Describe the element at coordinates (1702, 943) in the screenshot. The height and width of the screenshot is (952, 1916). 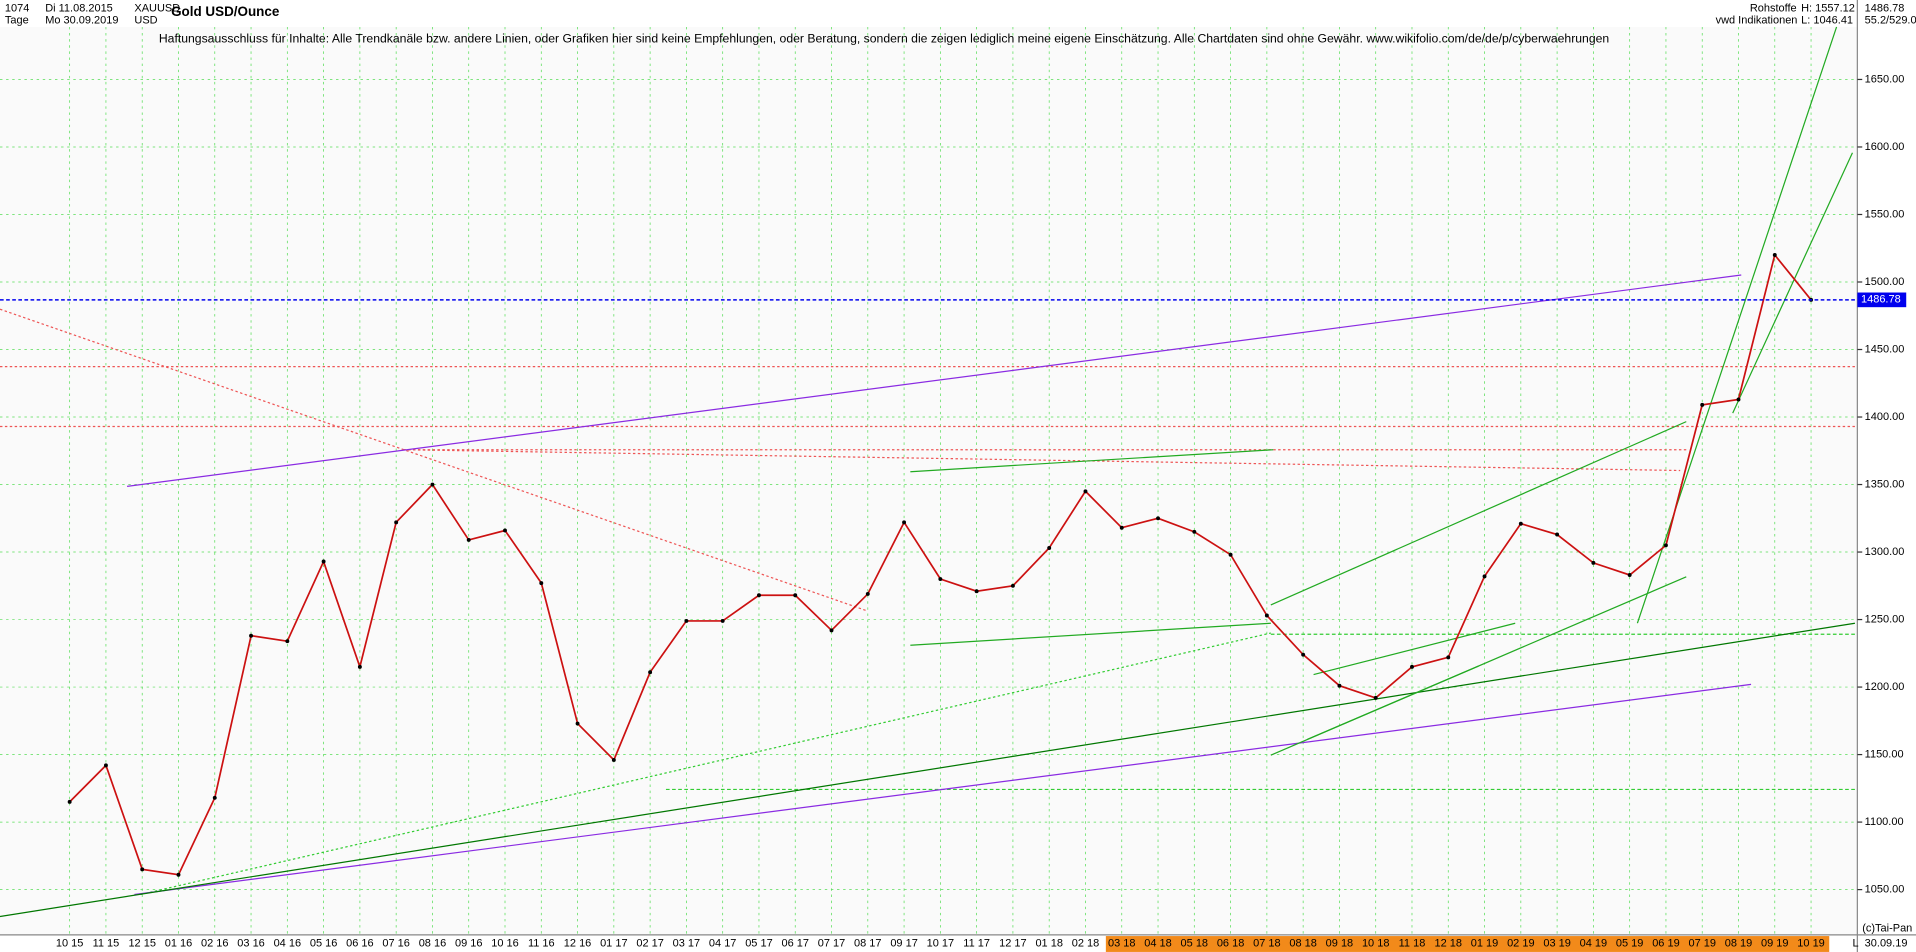
I see `x-tick-label: 07 19` at that location.